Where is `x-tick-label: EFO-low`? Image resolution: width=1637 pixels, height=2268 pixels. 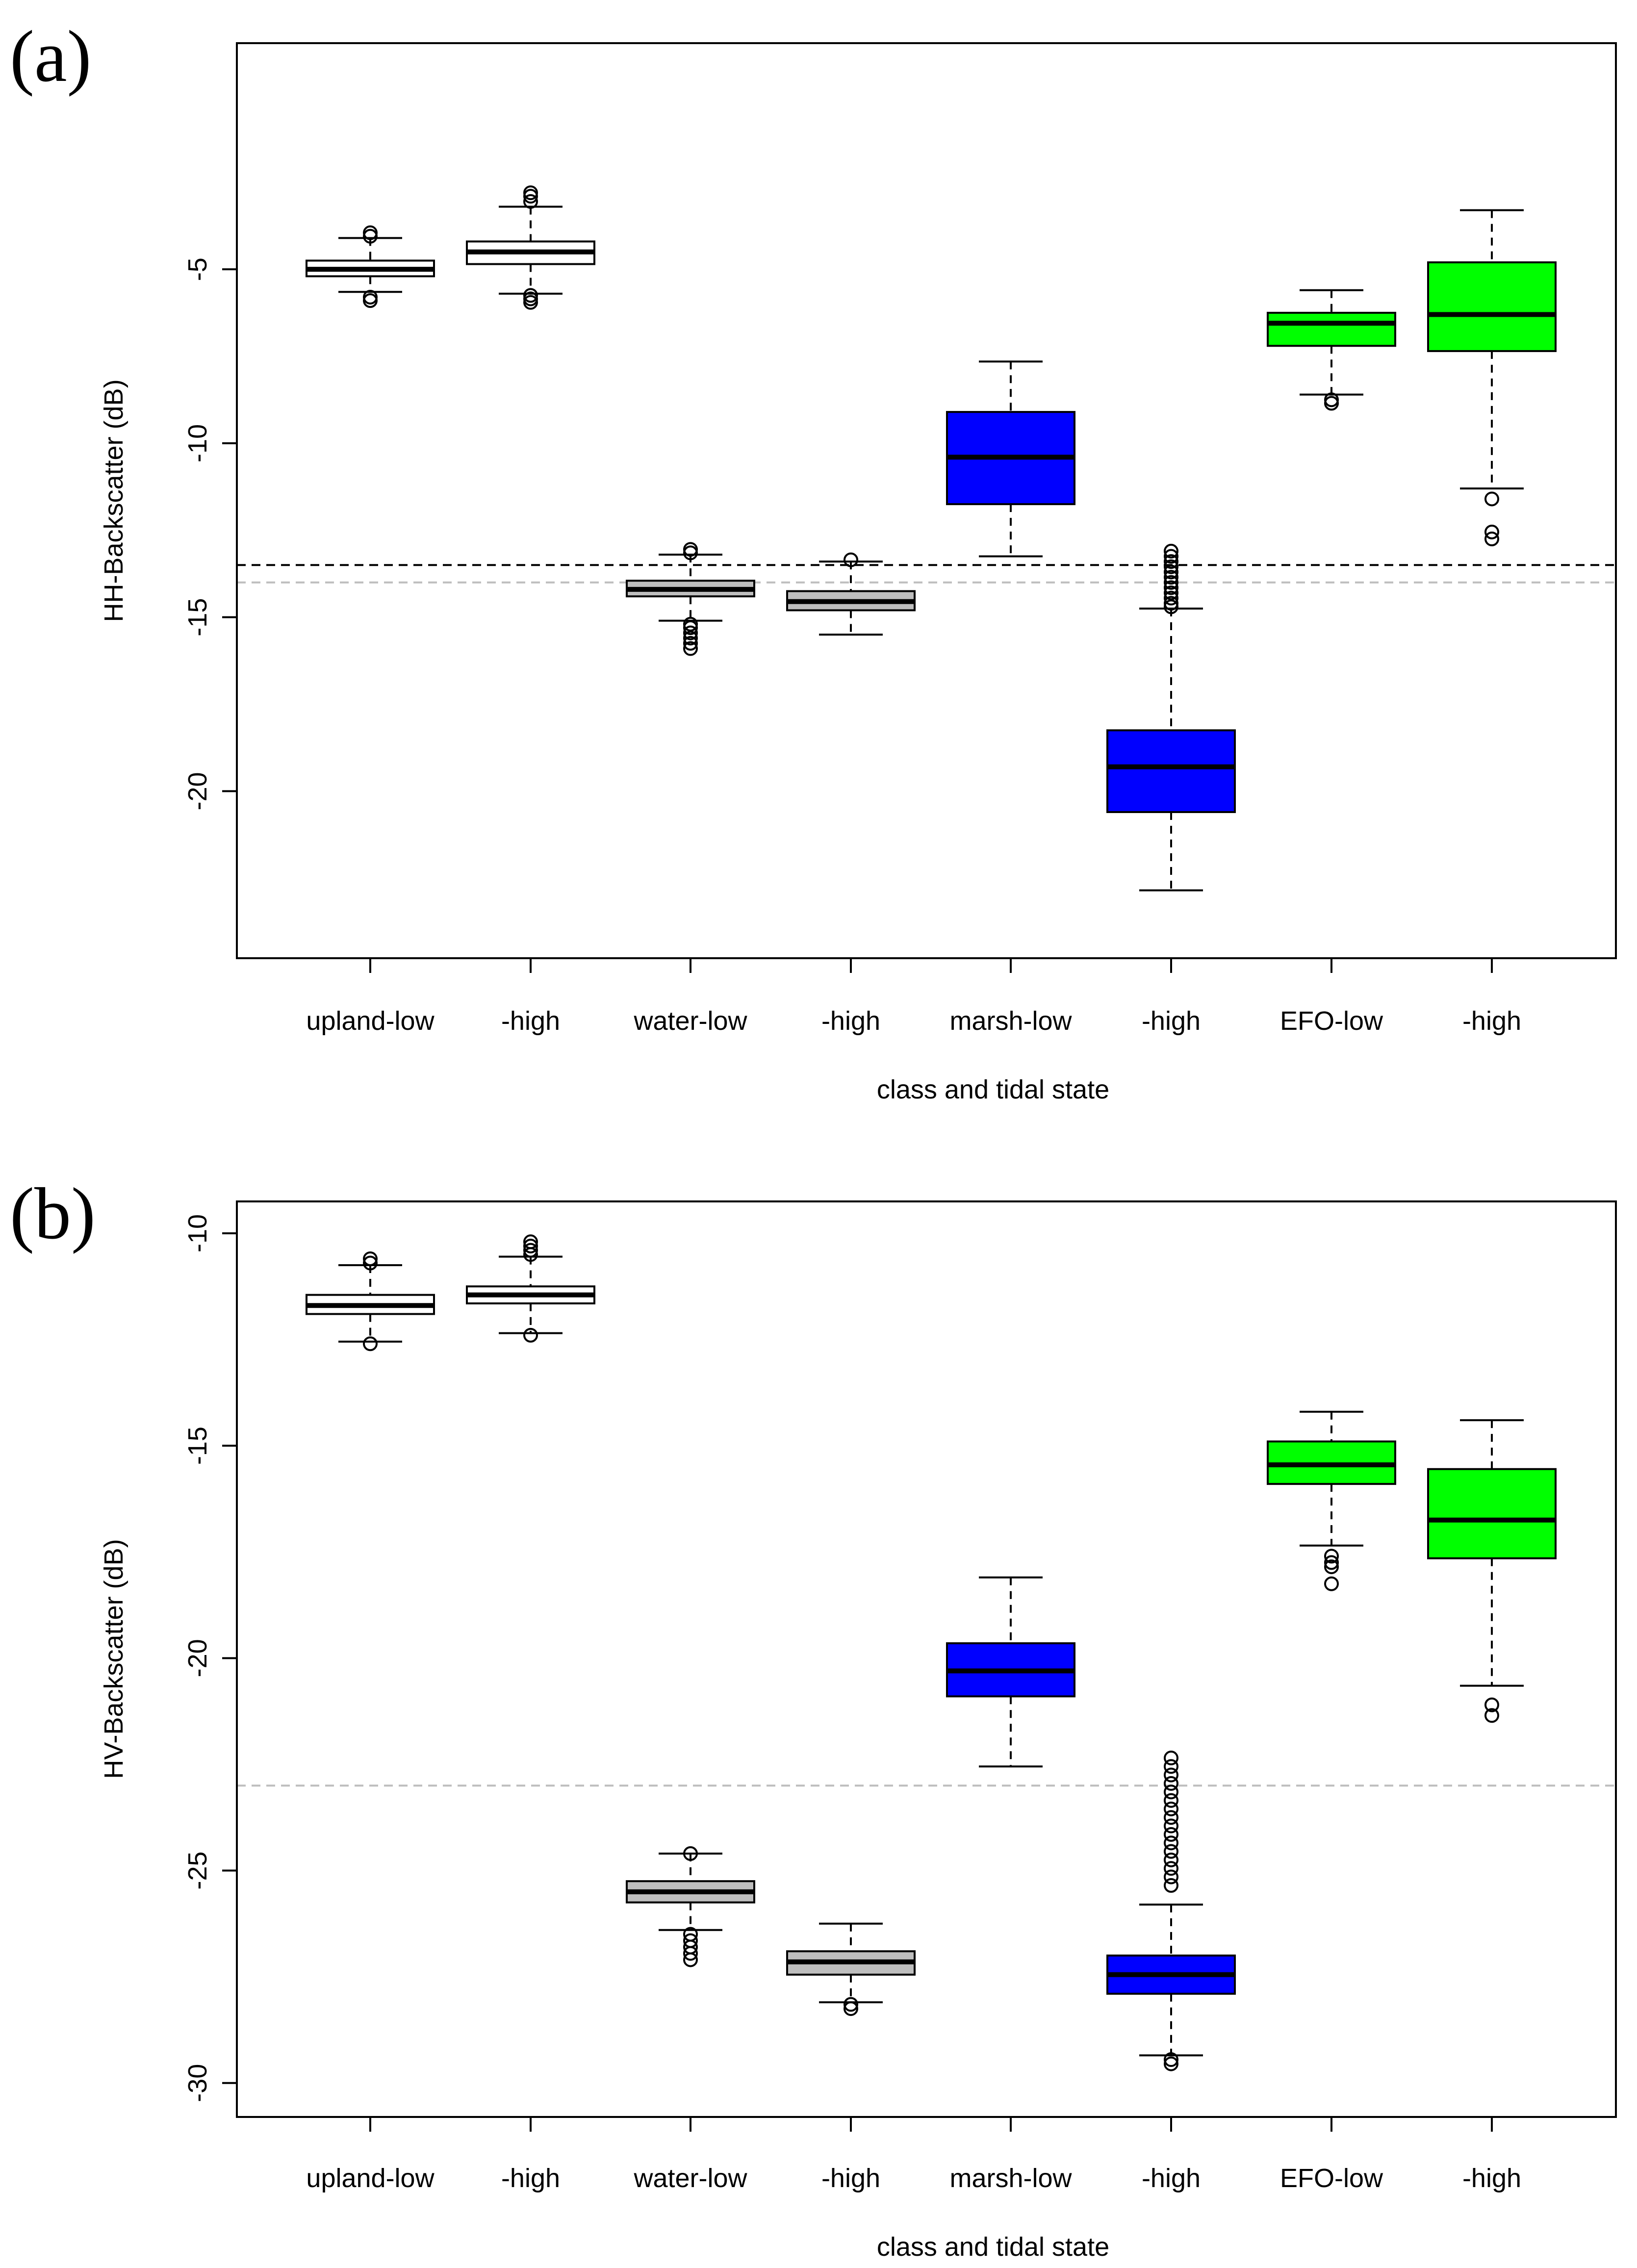 x-tick-label: EFO-low is located at coordinates (1331, 2179).